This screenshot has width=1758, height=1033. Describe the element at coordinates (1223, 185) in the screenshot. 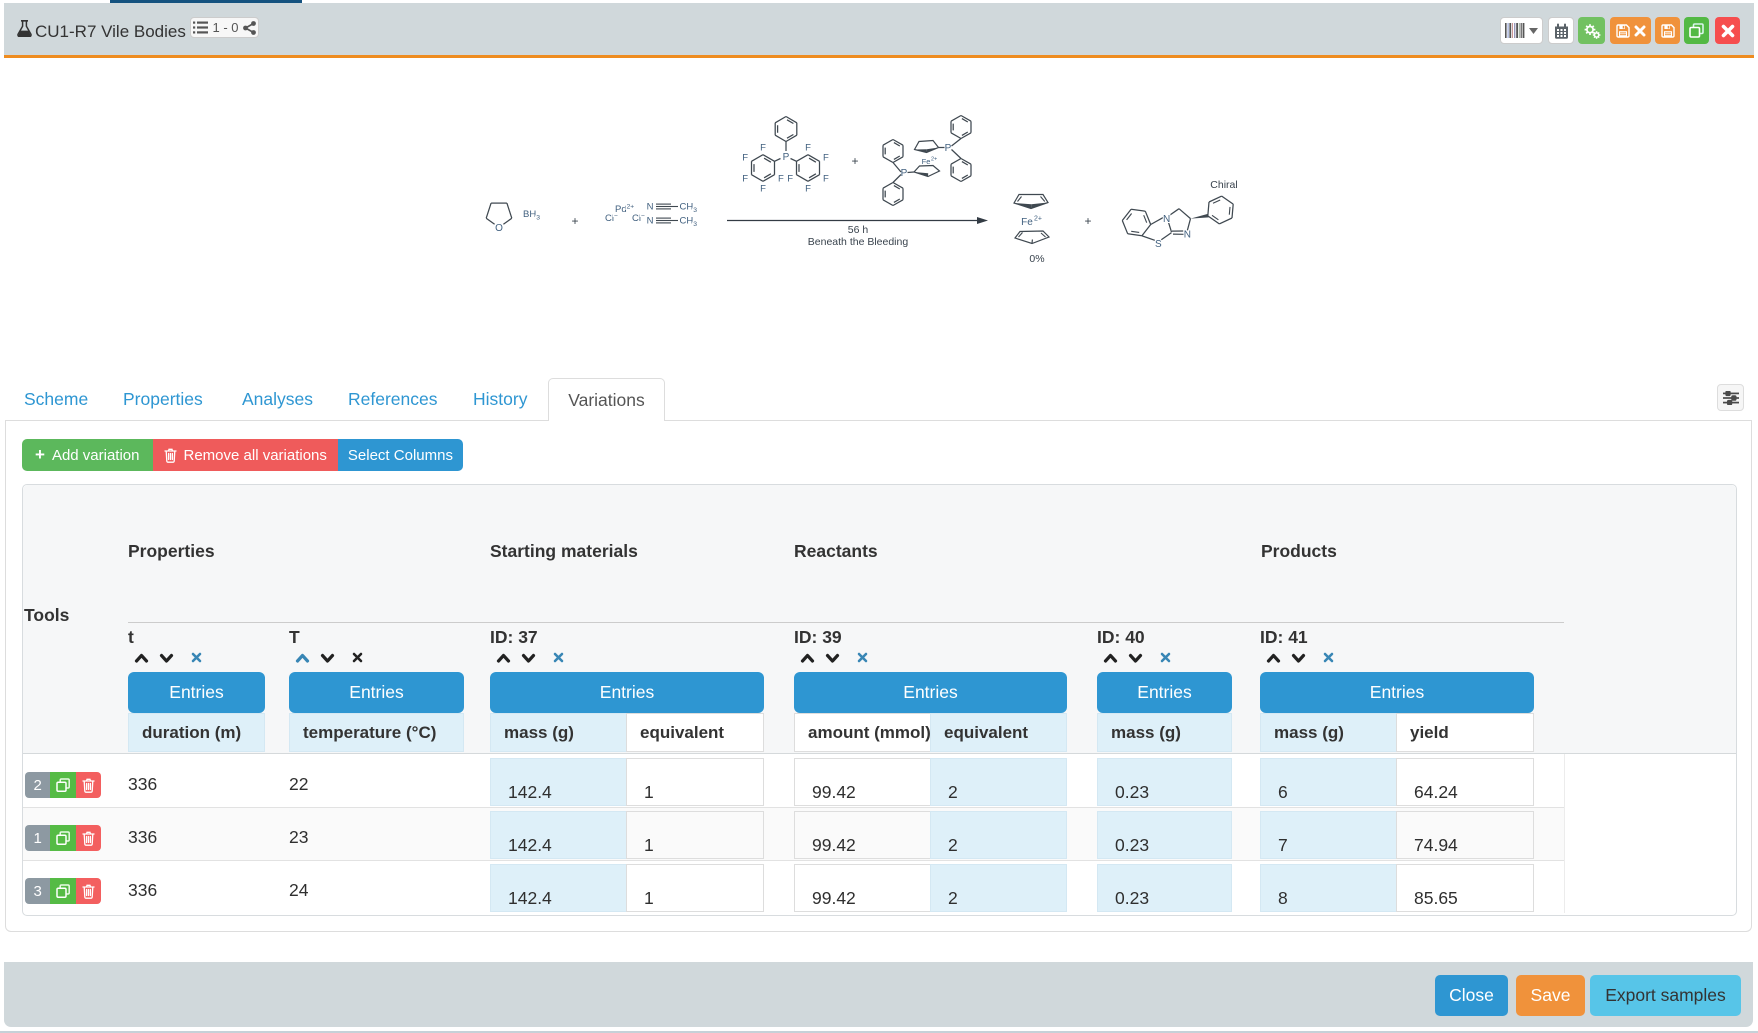

I see `svg-text: Chiral` at that location.